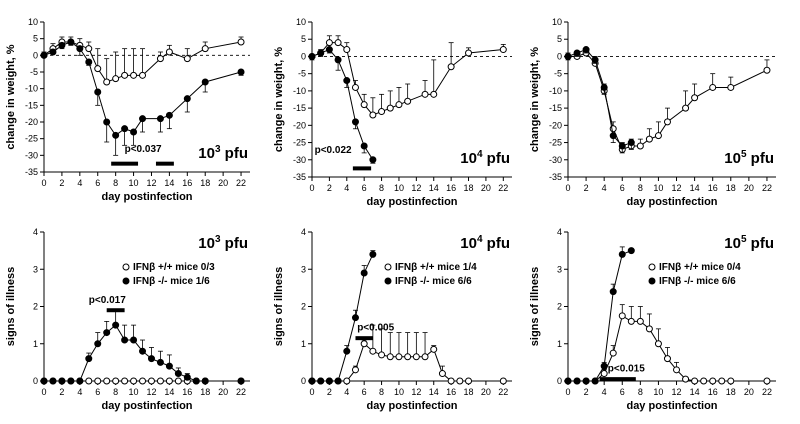  Describe the element at coordinates (107, 300) in the screenshot. I see `p-value-label: p<0.017` at that location.